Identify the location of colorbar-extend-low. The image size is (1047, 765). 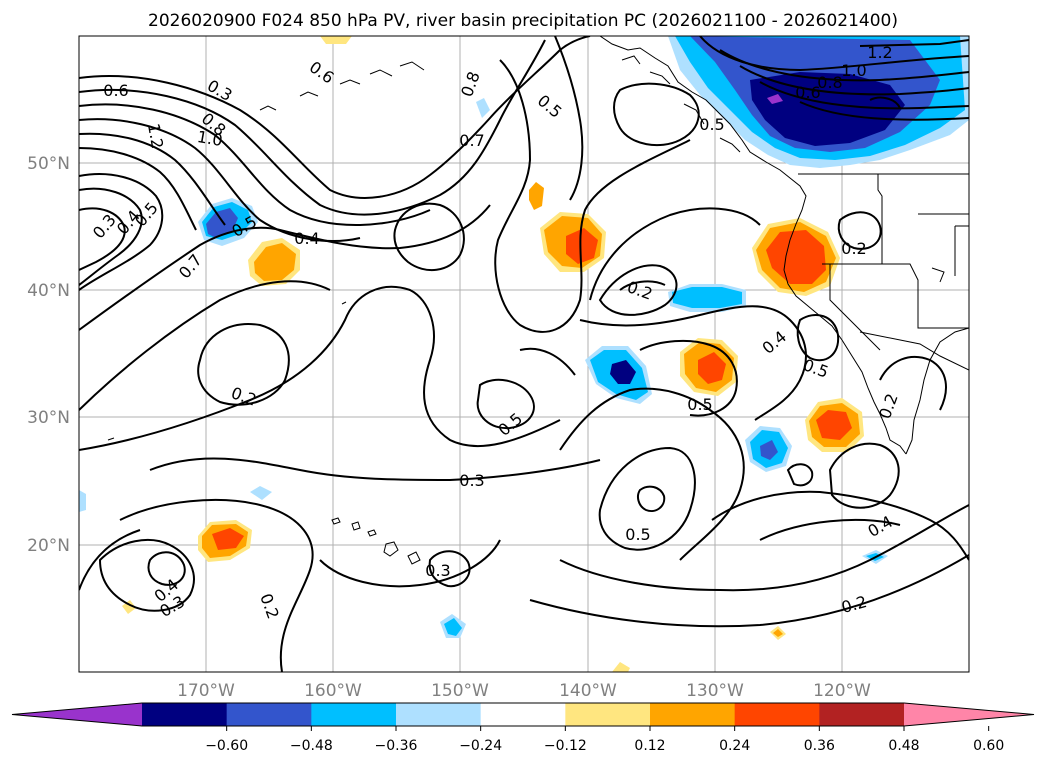
(77, 714).